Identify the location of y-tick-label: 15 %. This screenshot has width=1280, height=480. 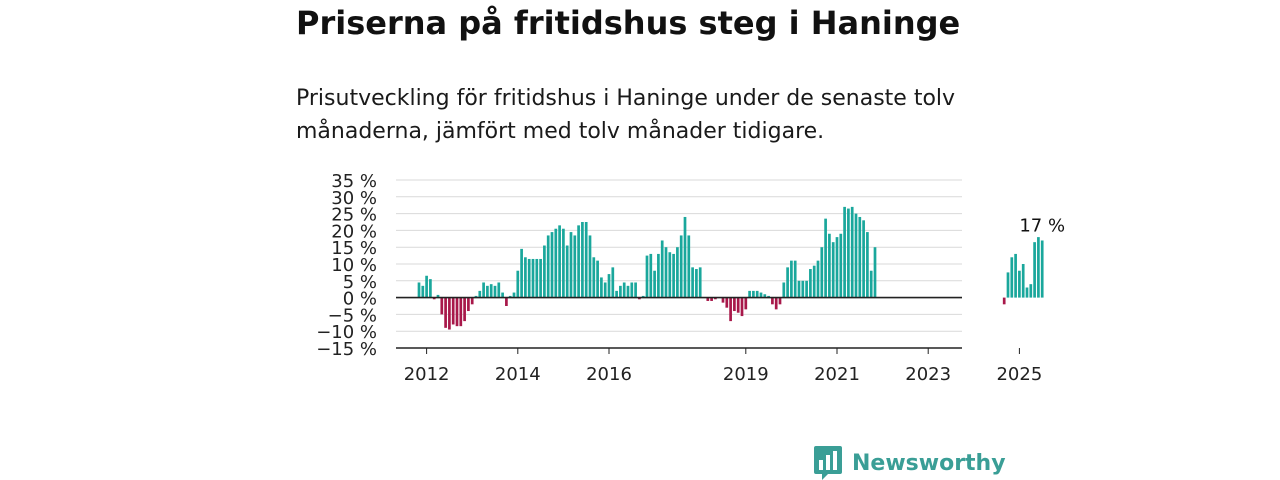
(354, 248).